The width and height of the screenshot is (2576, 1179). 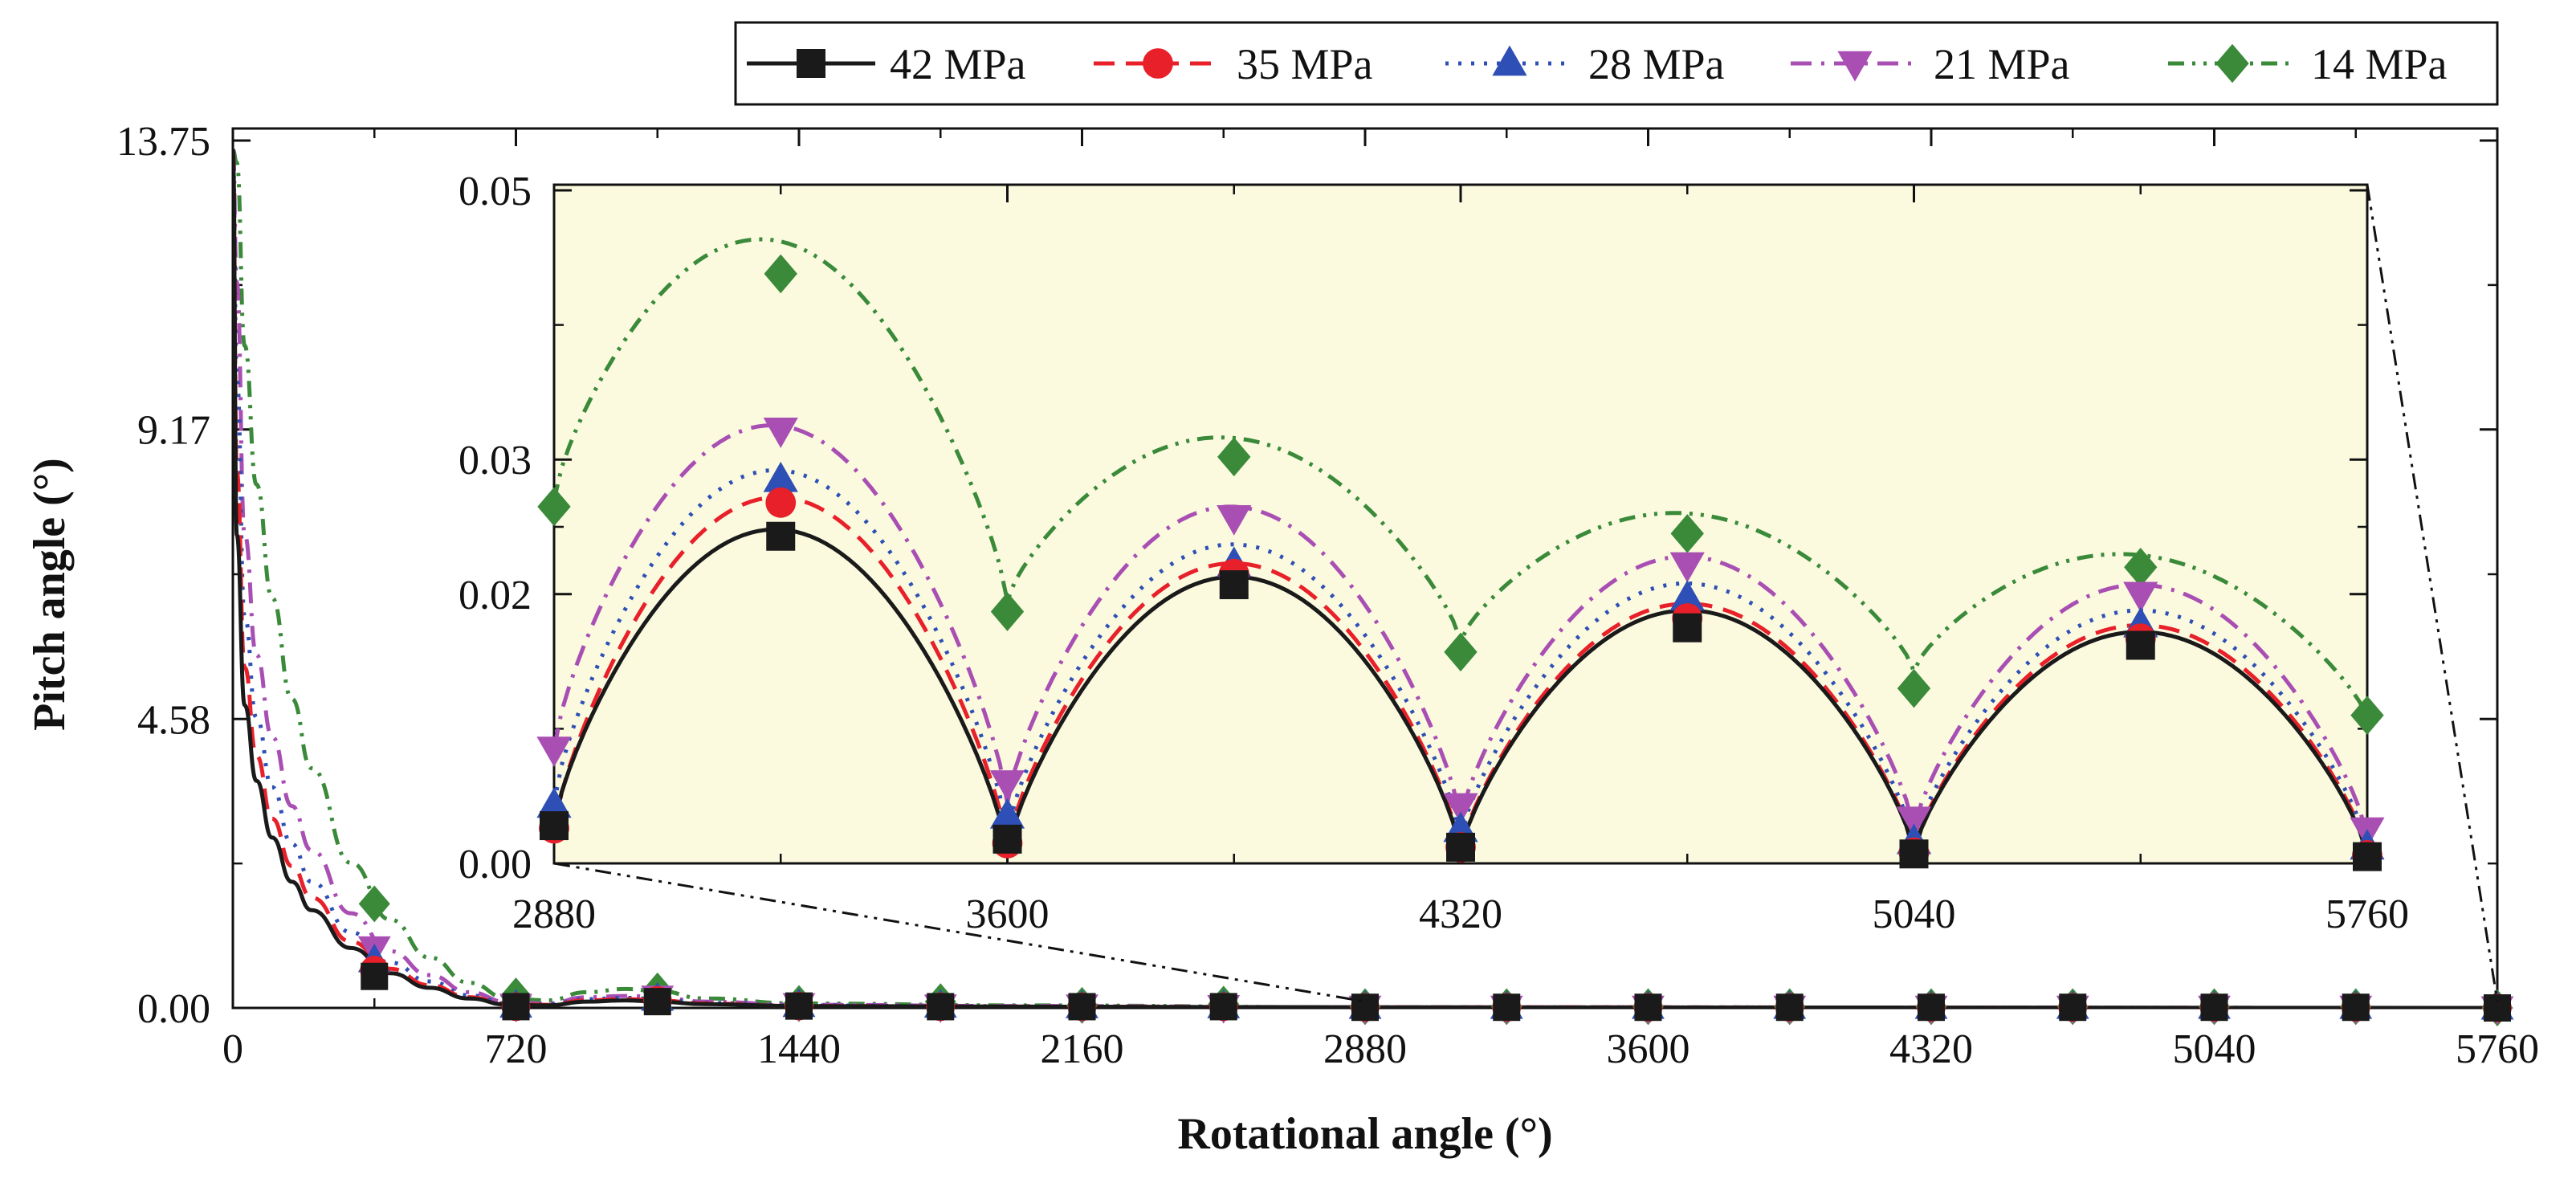 I want to click on main-x-tick-label: 2880, so click(x=1365, y=1049).